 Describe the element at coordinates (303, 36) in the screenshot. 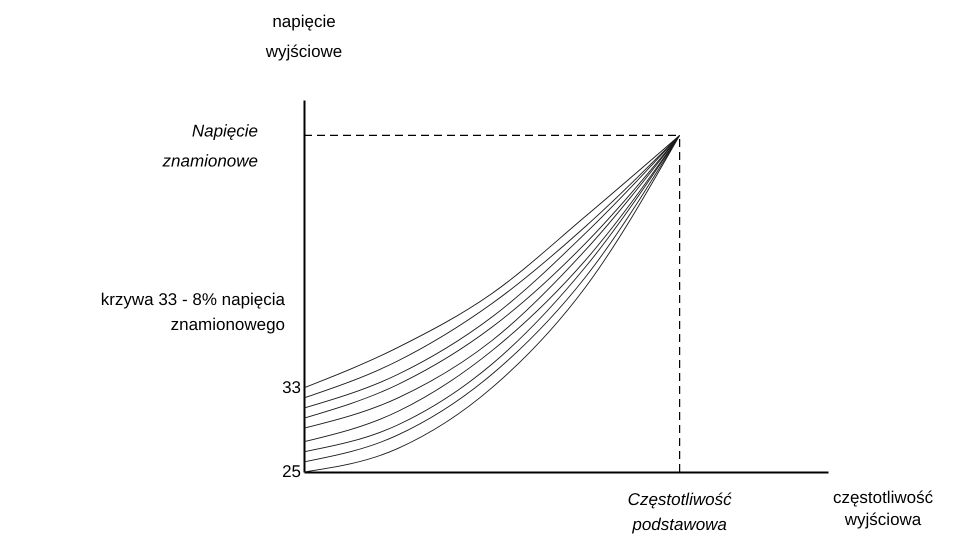

I see `y-axis-title: napięcie wyjściowe` at that location.